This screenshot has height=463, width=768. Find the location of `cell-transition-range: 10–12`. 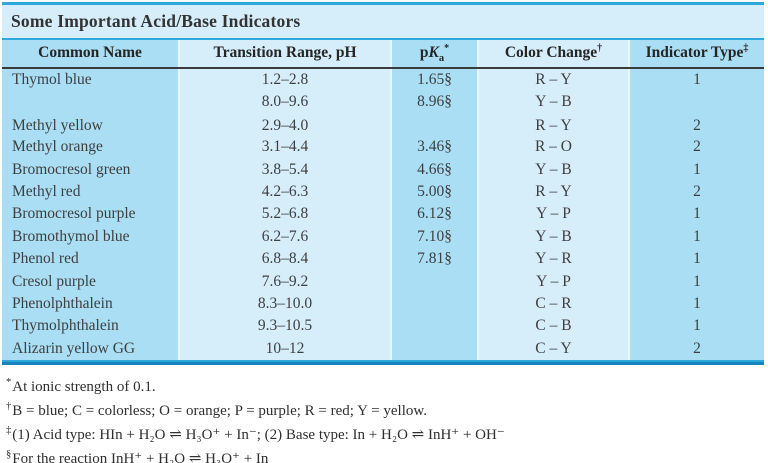

cell-transition-range: 10–12 is located at coordinates (284, 349).